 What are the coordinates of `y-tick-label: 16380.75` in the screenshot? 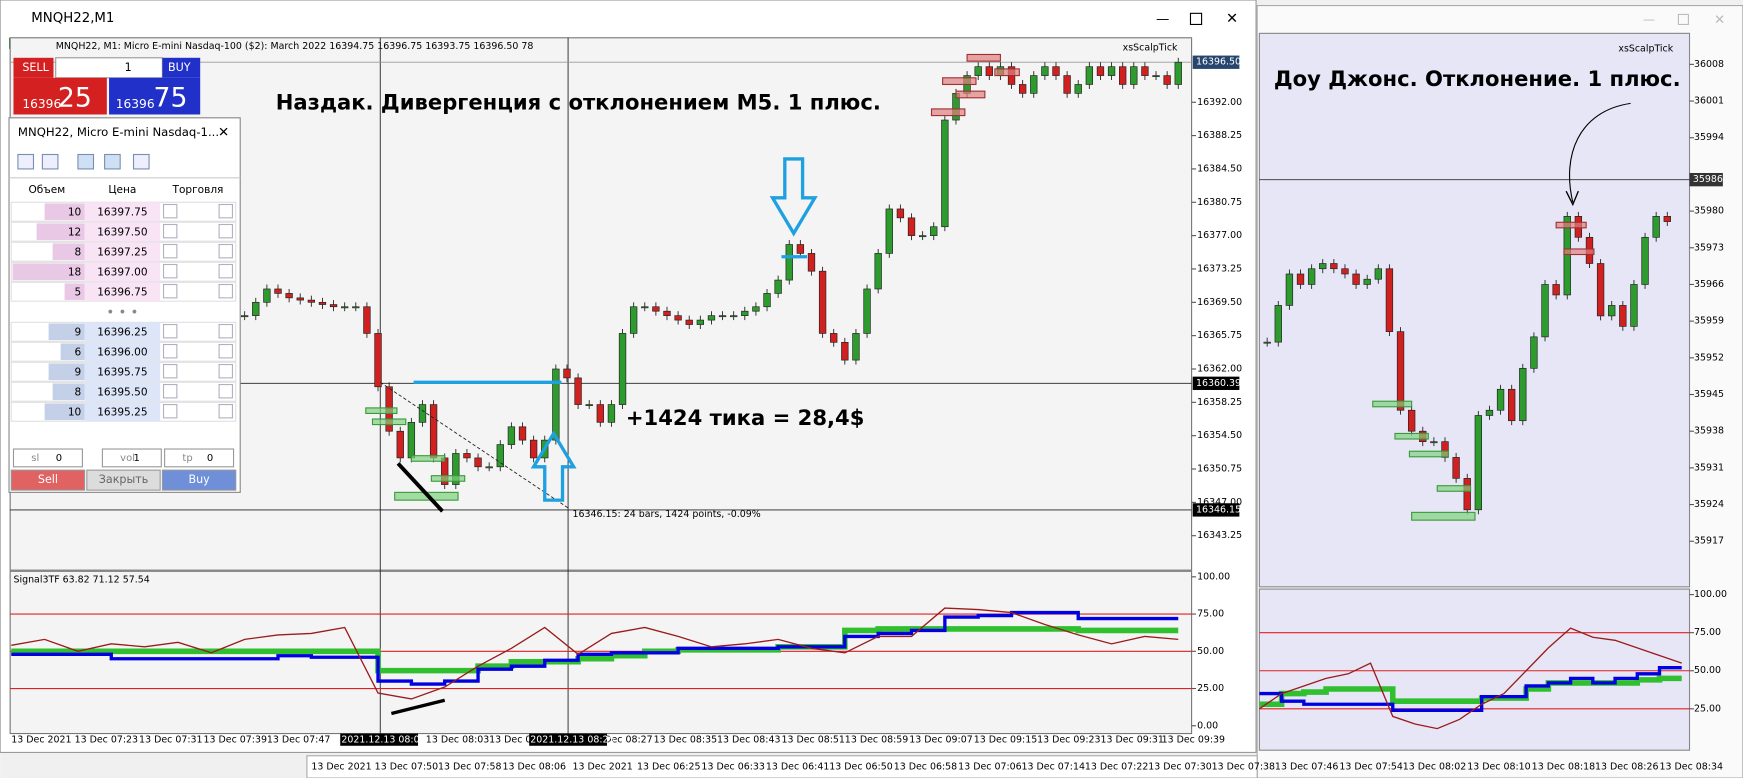 It's located at (1219, 202).